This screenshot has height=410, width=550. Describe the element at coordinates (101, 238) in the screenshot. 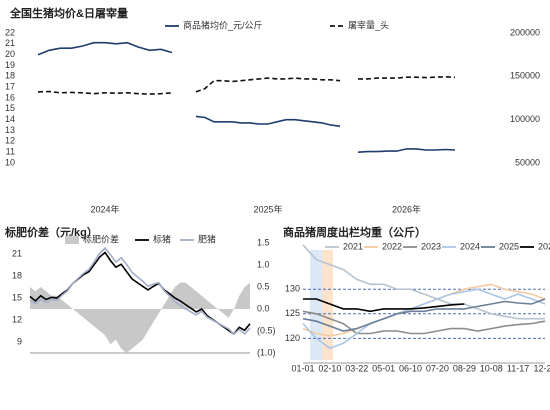

I see `legend-label: 标肥价差` at that location.